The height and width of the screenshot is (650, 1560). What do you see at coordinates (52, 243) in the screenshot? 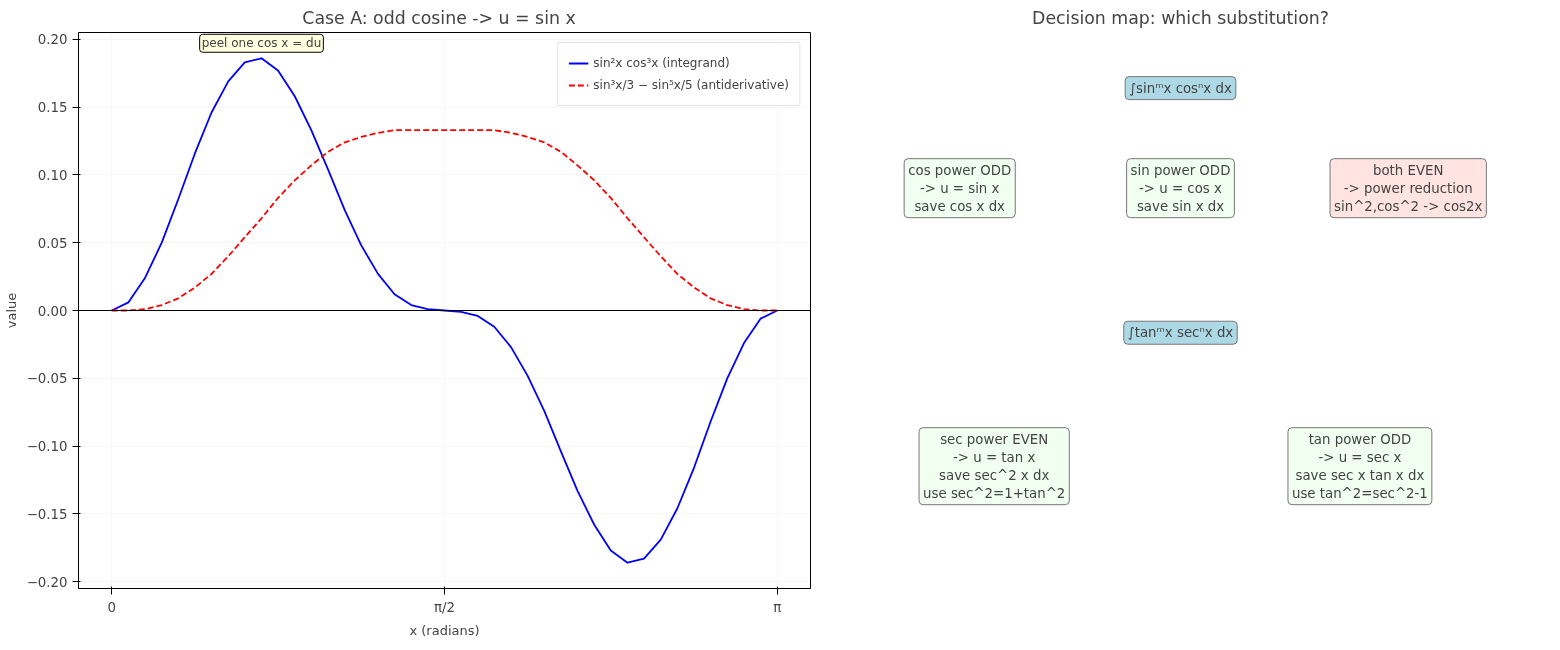
I see `y-tick-label: 0.05` at bounding box center [52, 243].